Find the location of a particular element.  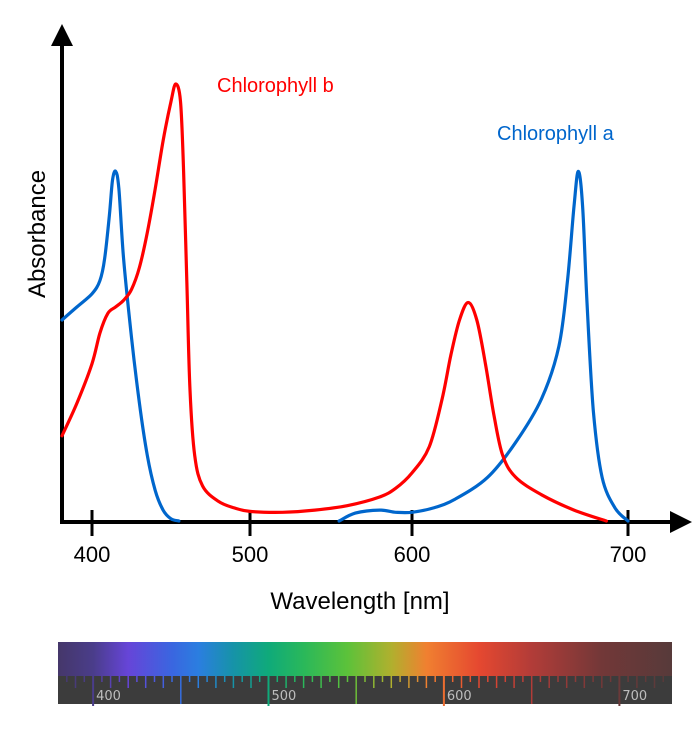

x-ticks is located at coordinates (360, 523).